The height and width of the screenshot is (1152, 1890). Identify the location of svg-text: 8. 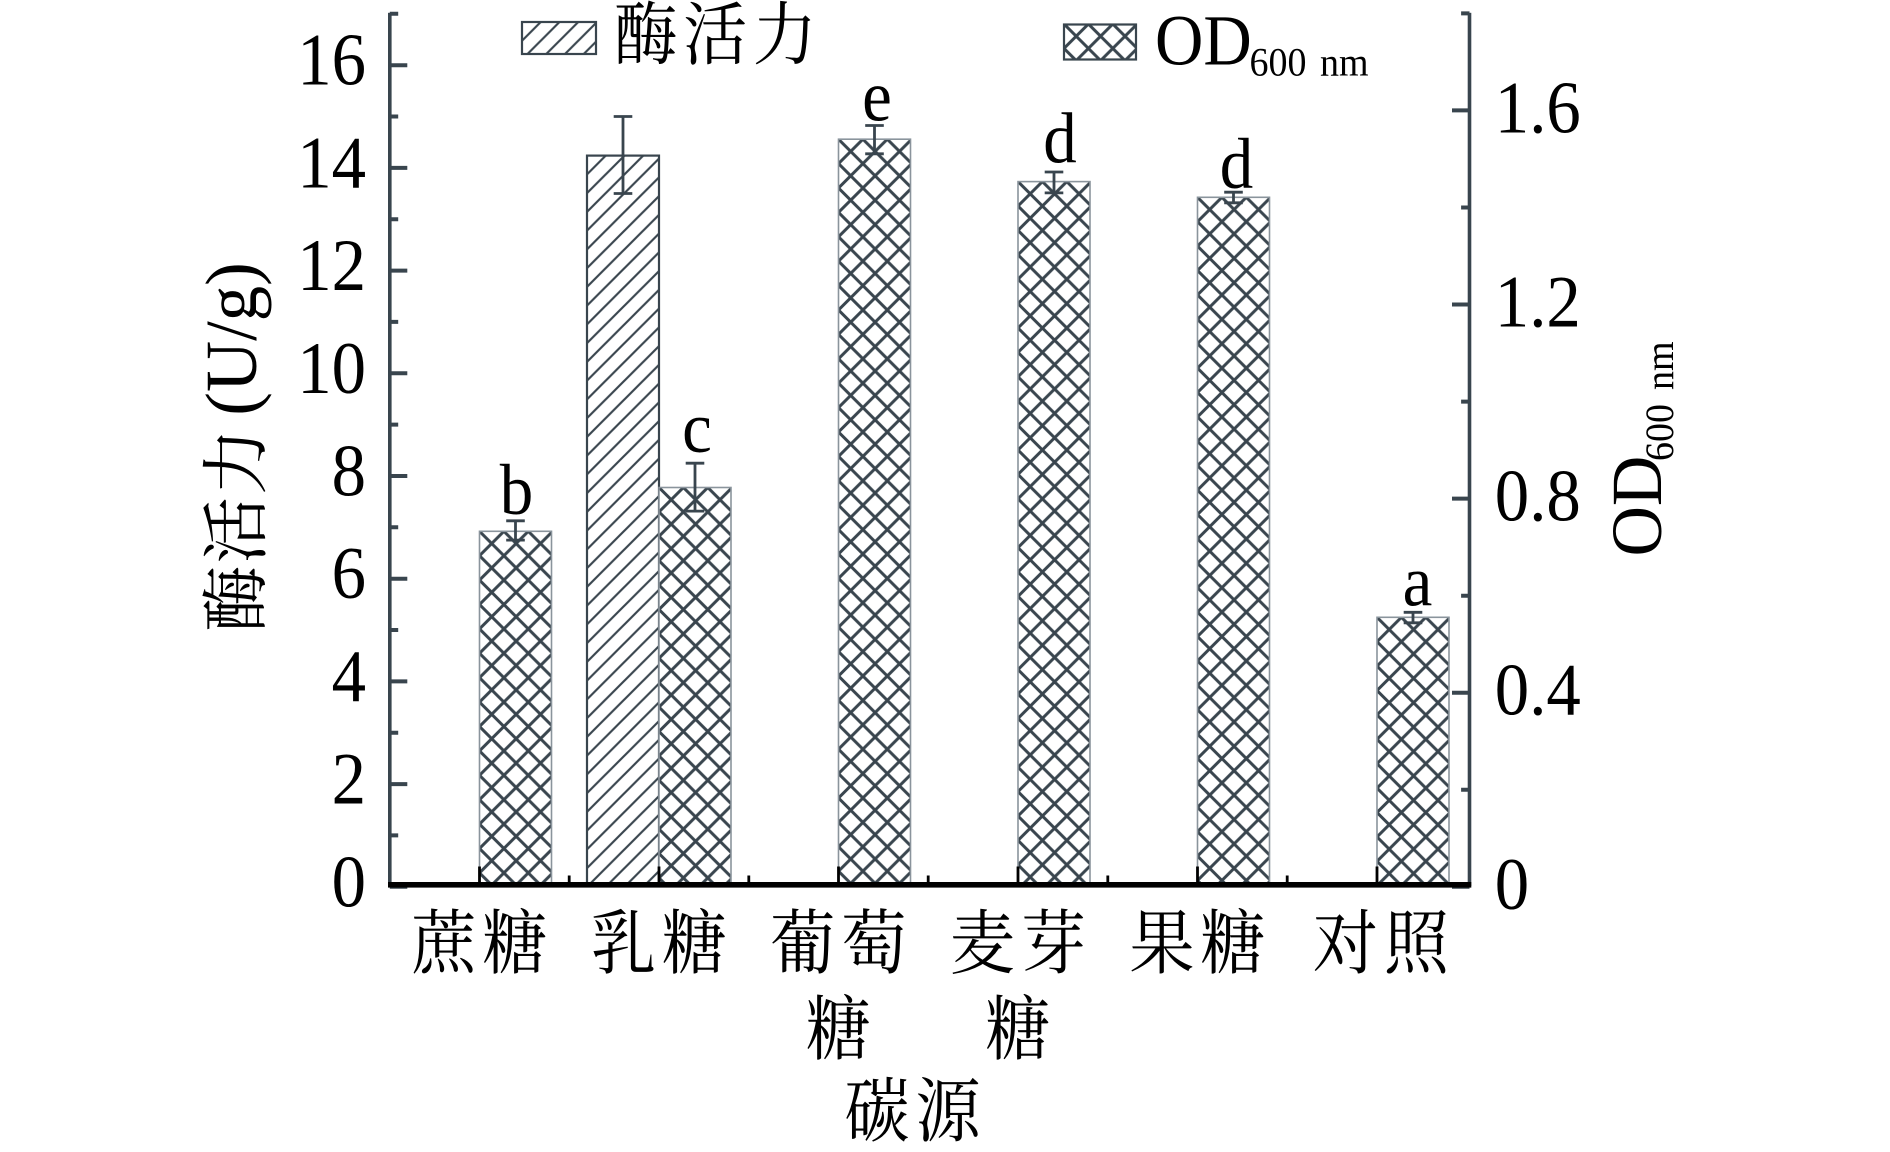
(349, 471).